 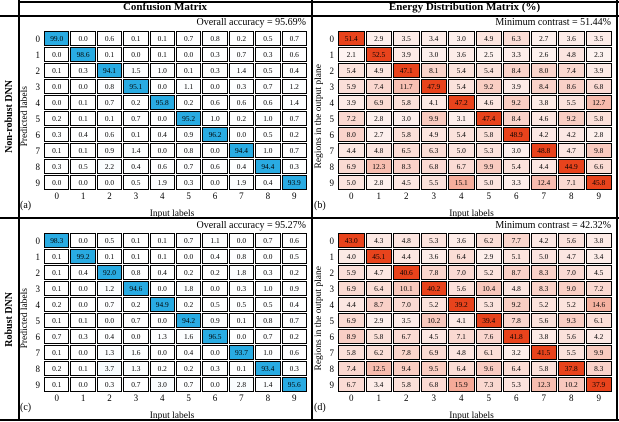 What do you see at coordinates (598, 256) in the screenshot?
I see `matrix-cell: 3.4` at bounding box center [598, 256].